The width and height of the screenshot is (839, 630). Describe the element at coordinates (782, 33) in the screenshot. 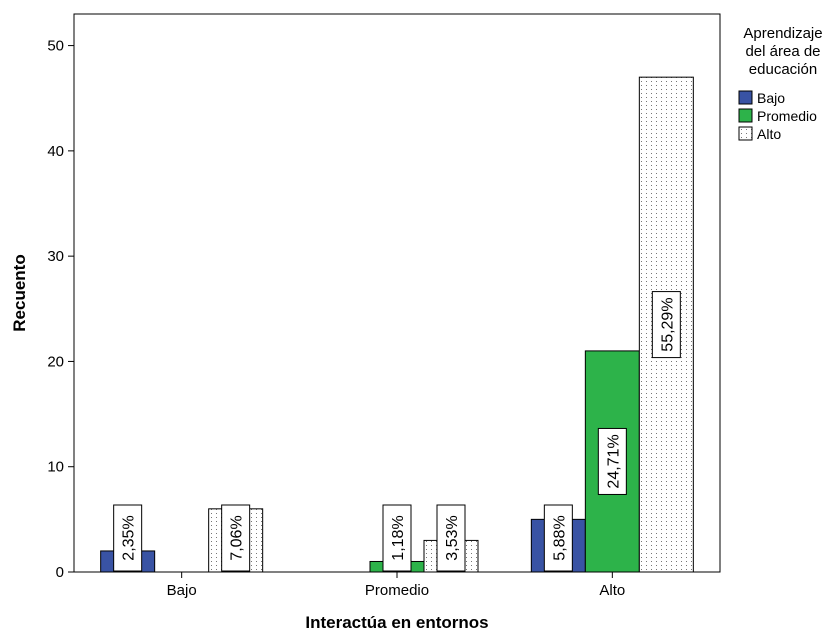

I see `legend-title-line-1: Aprendizaje` at that location.